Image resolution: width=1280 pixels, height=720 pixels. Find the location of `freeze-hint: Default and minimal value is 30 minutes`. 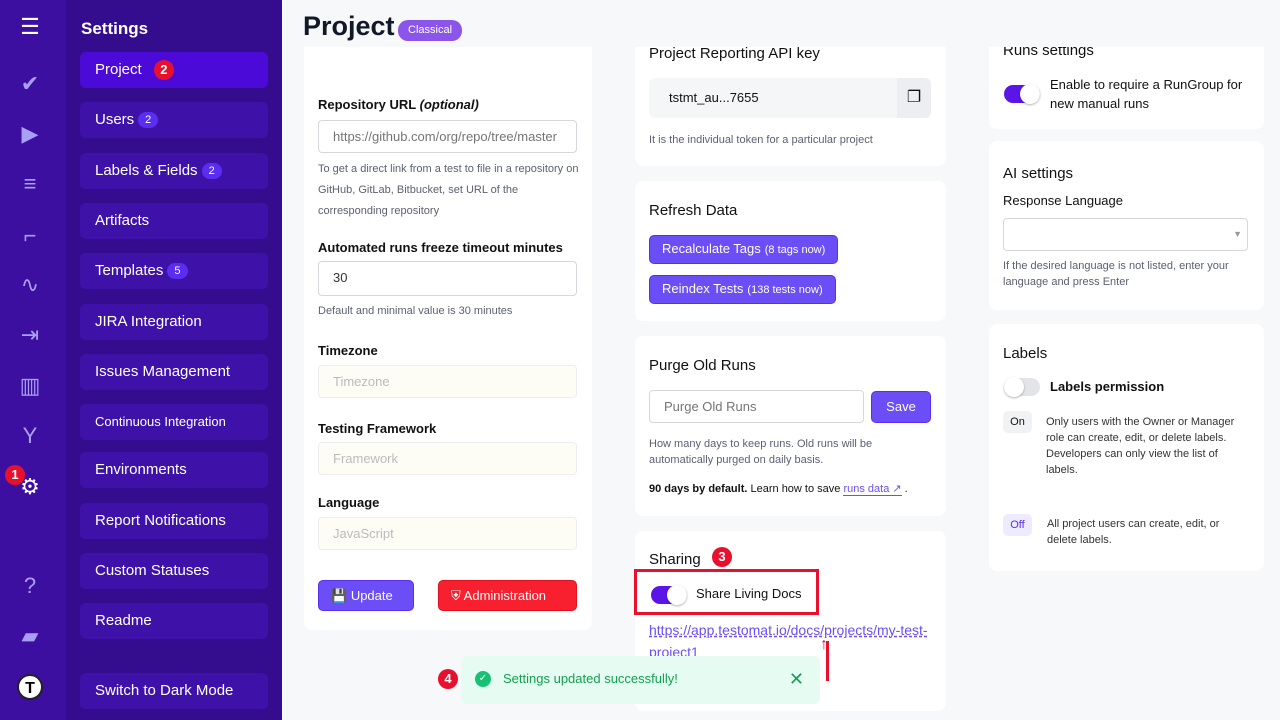

freeze-hint: Default and minimal value is 30 minutes is located at coordinates (415, 311).